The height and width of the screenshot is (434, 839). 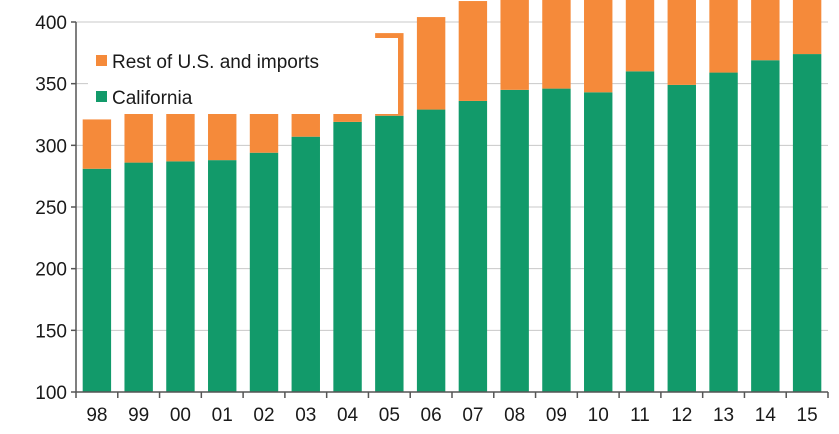 I want to click on x-tick-label-09: 09, so click(x=556, y=415).